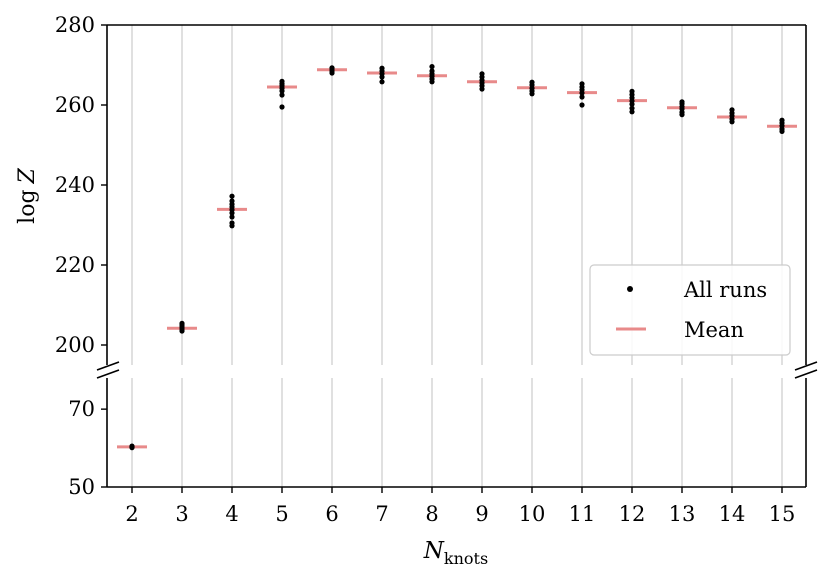 The height and width of the screenshot is (577, 830). I want to click on y-axis-label: log Z, so click(27, 195).